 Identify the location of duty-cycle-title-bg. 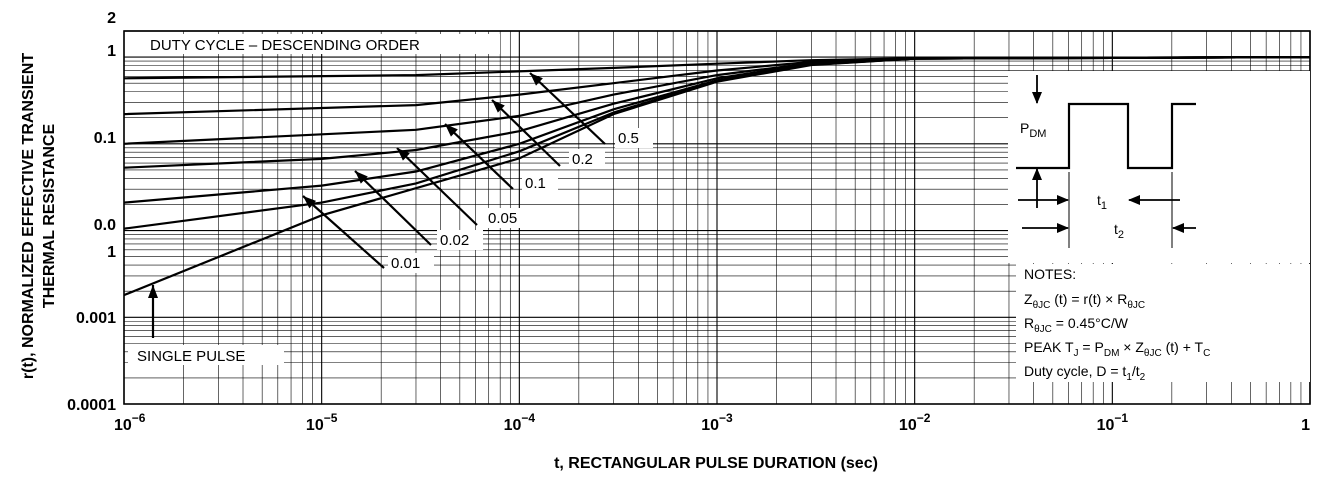
(321, 44).